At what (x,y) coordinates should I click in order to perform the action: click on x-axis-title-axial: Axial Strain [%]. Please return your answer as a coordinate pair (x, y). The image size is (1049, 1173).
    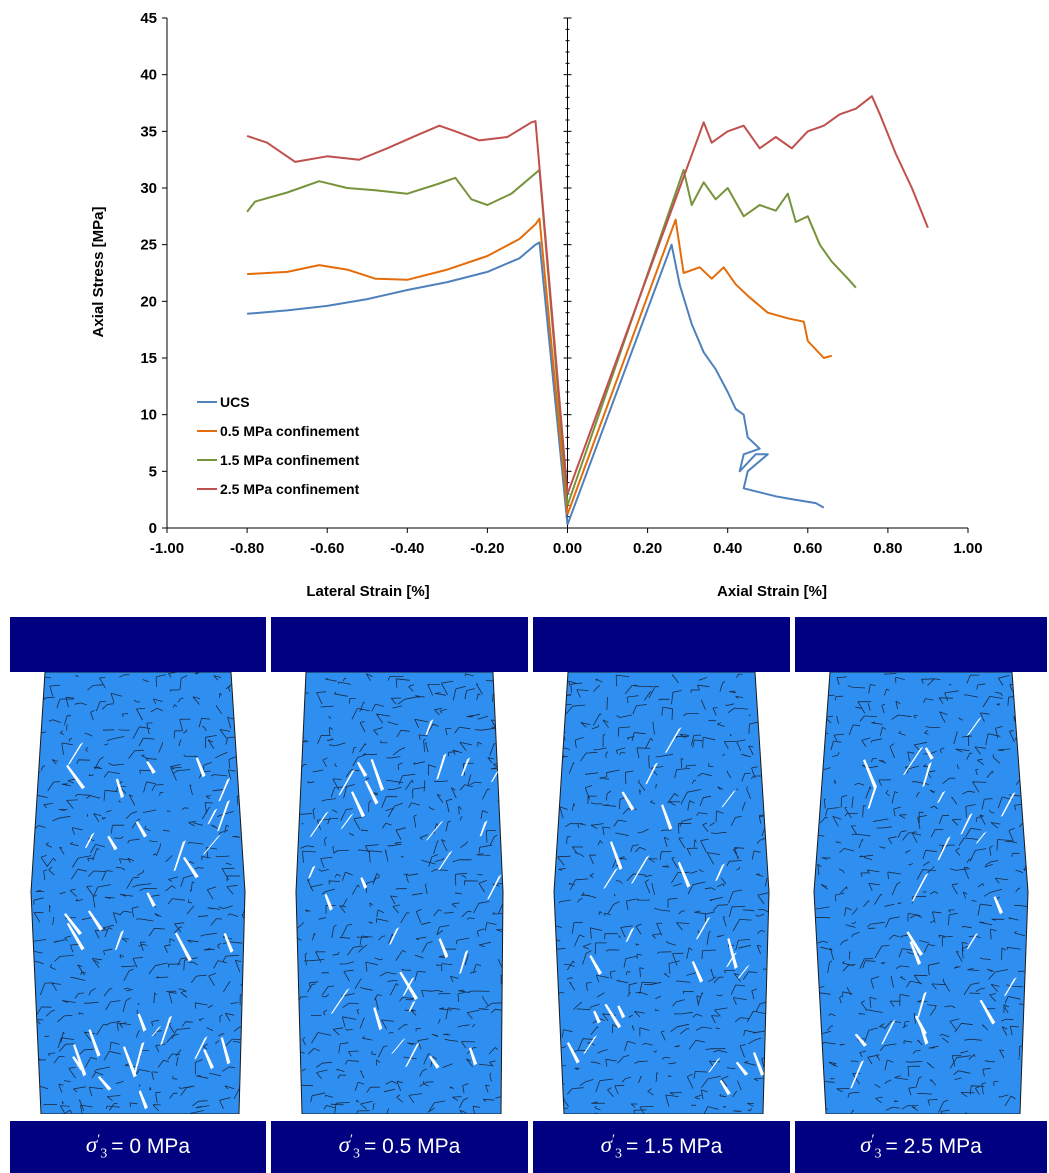
    Looking at the image, I should click on (772, 591).